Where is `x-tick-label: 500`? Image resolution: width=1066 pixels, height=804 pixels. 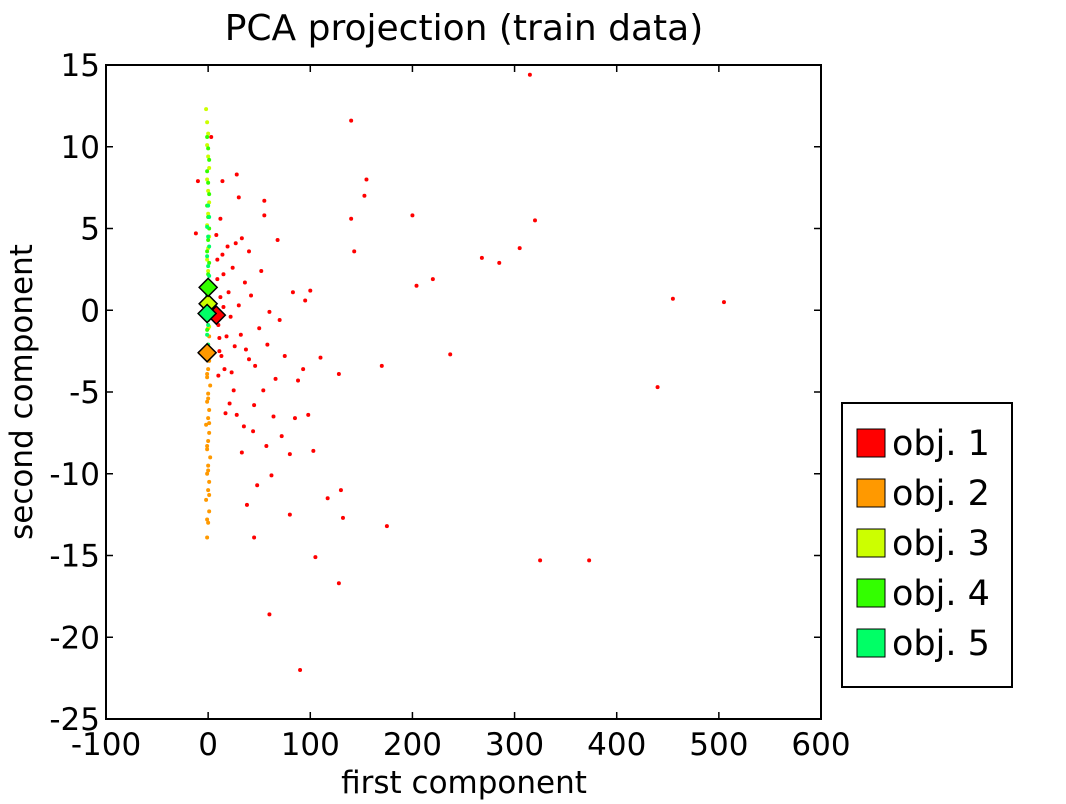 x-tick-label: 500 is located at coordinates (718, 745).